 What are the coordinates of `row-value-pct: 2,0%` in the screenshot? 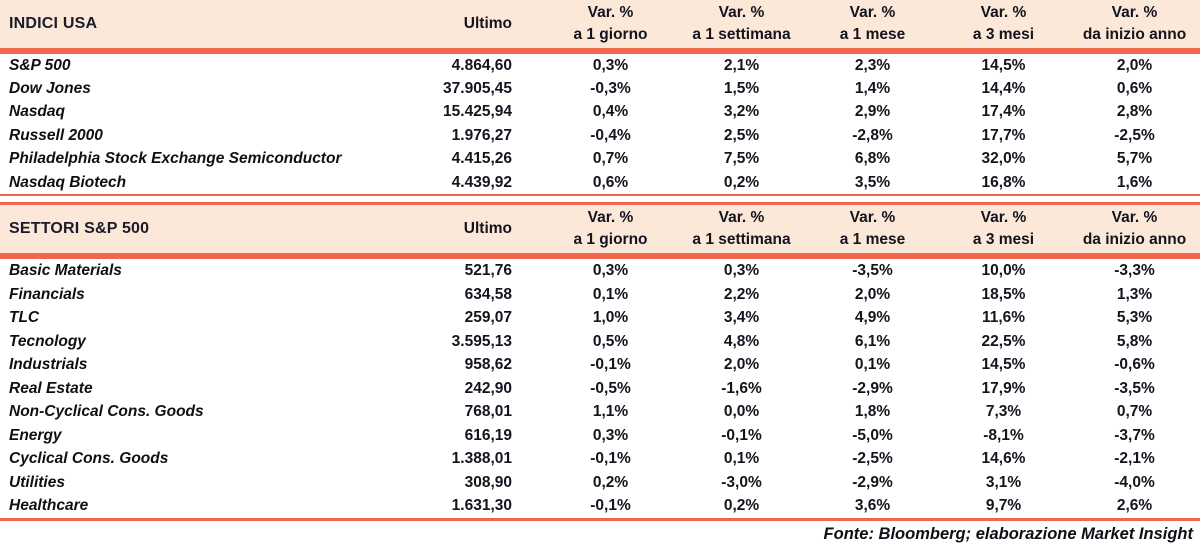 It's located at (872, 294).